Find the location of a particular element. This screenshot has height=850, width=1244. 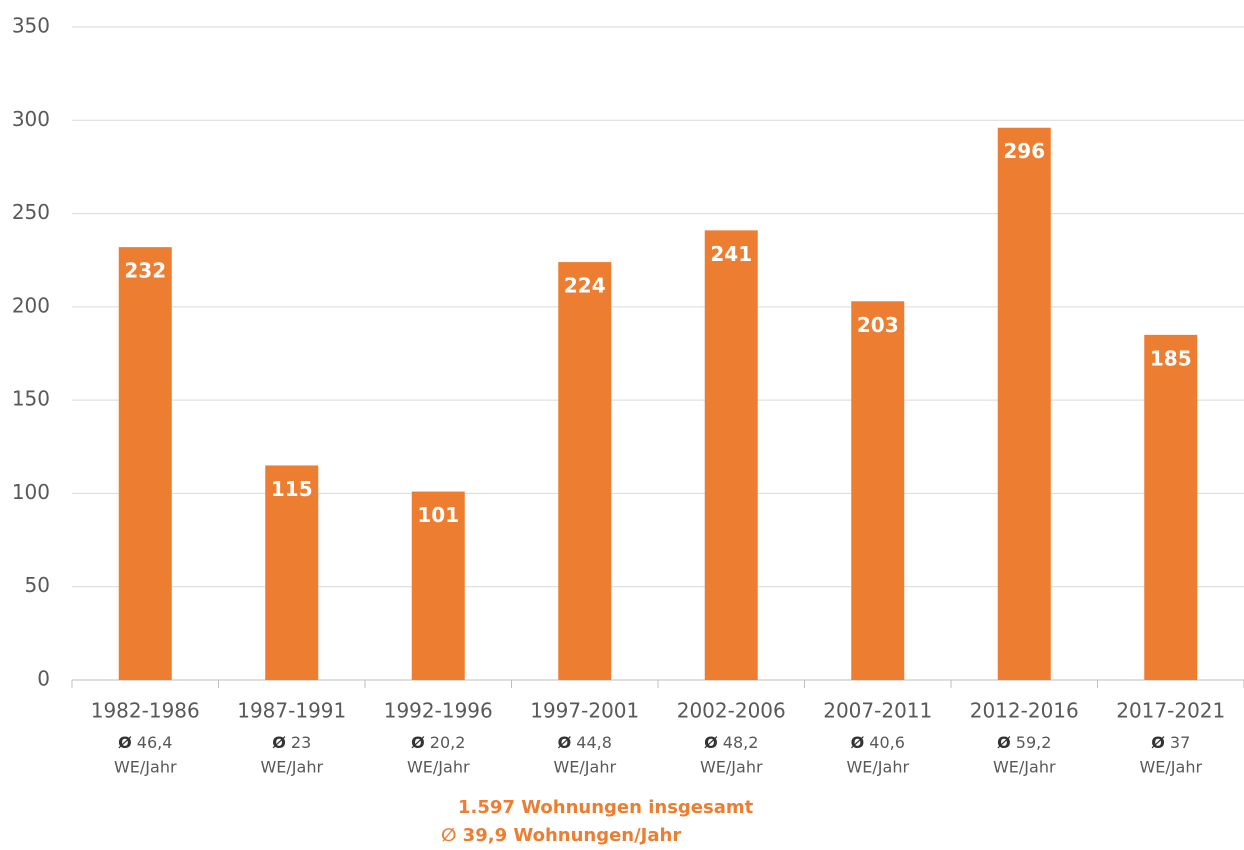

y-tick-label: 150 is located at coordinates (31, 399).